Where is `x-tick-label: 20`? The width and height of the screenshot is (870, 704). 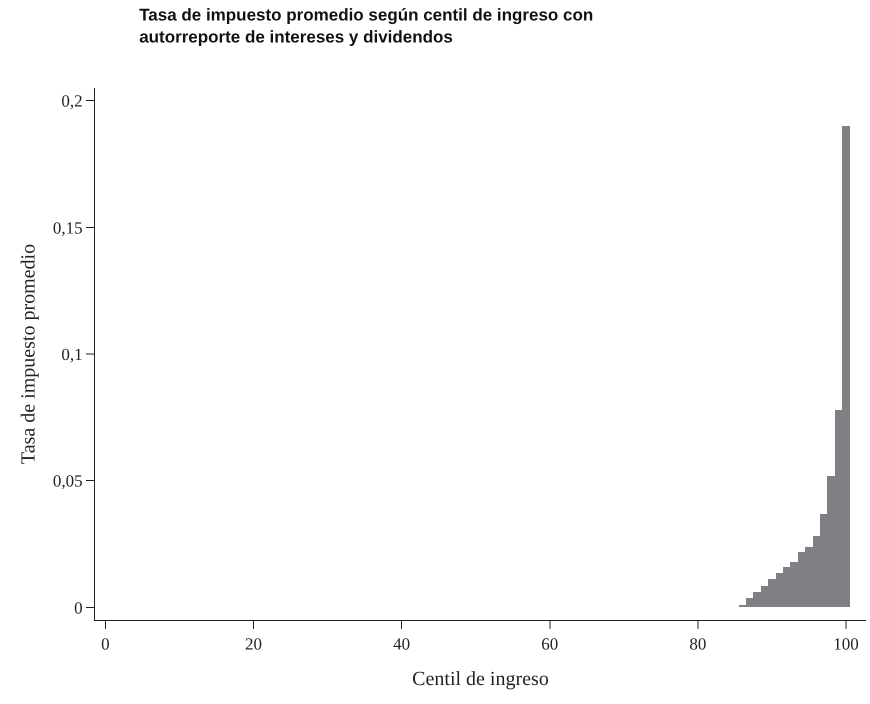 x-tick-label: 20 is located at coordinates (253, 644).